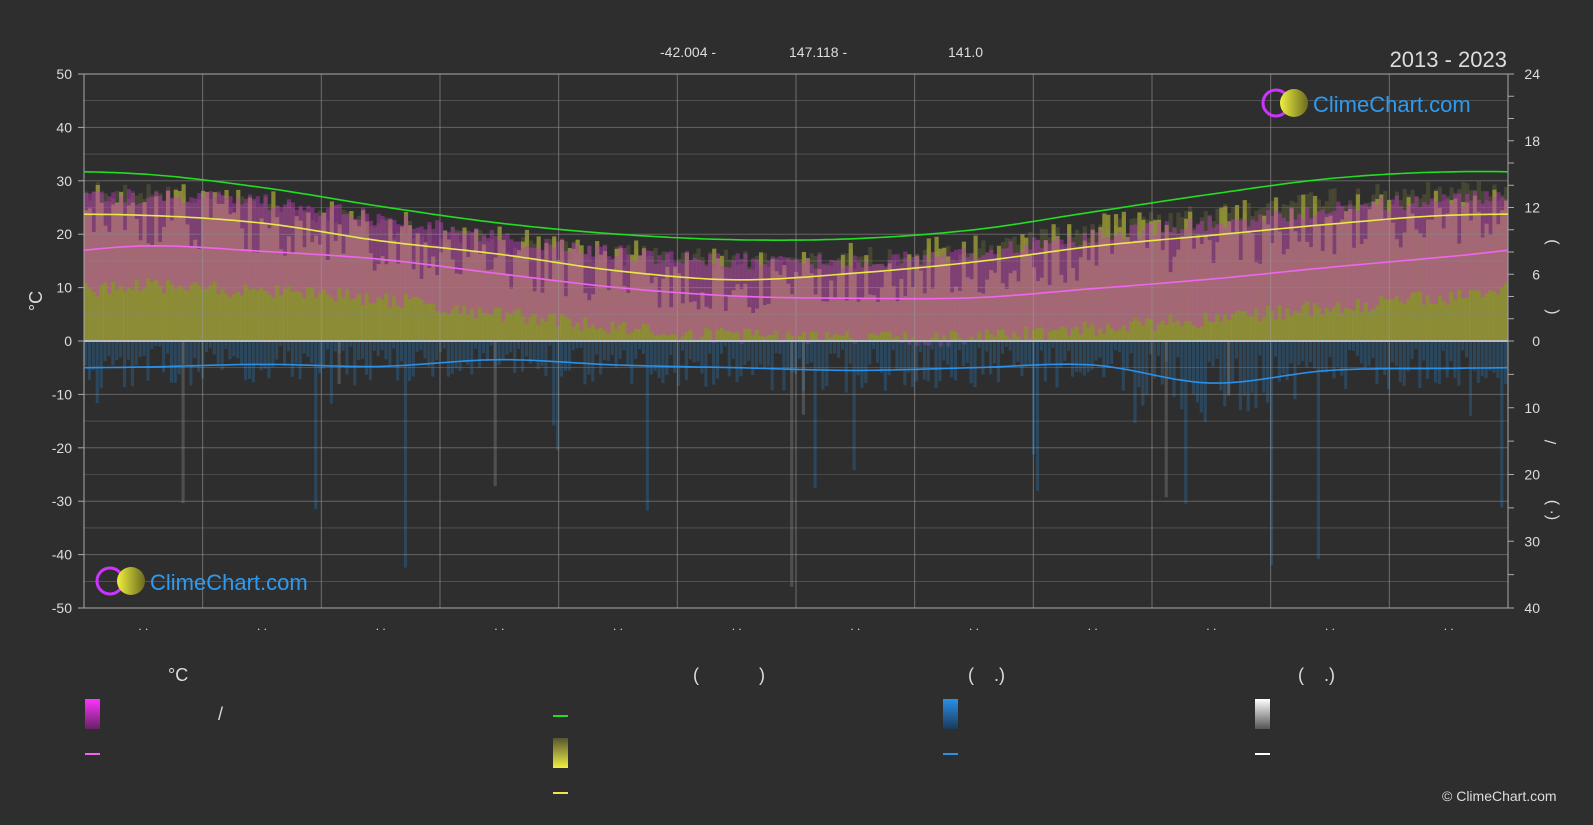 This screenshot has height=825, width=1593. Describe the element at coordinates (499, 626) in the screenshot. I see `month-label: . .` at that location.